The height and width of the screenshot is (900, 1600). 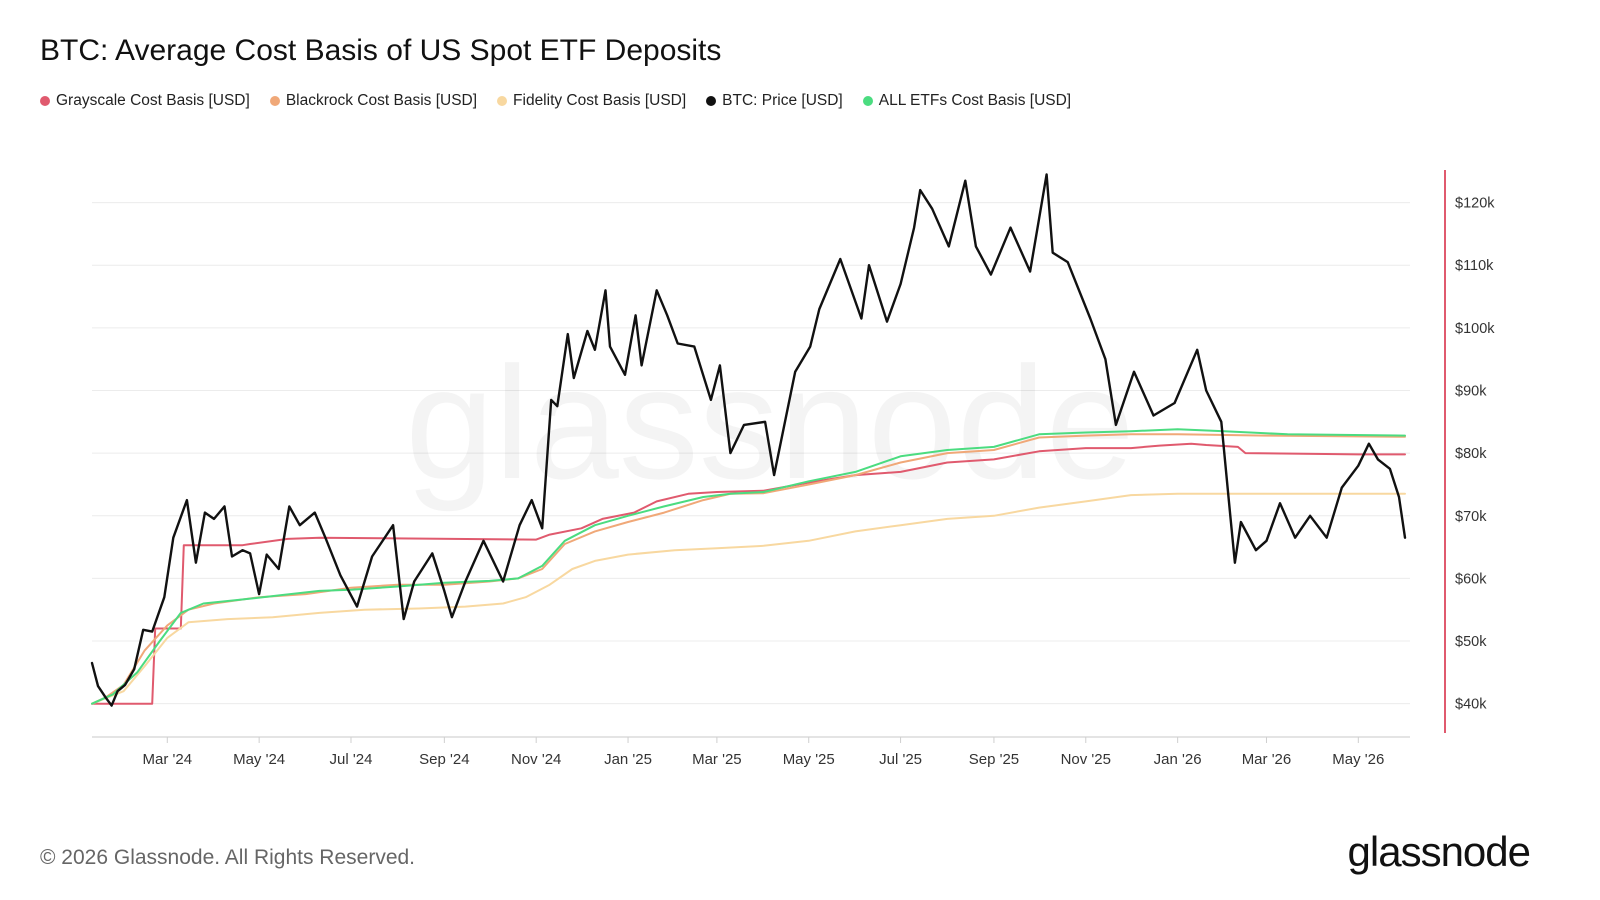 What do you see at coordinates (1267, 759) in the screenshot?
I see `x-tick-label: Mar '26` at bounding box center [1267, 759].